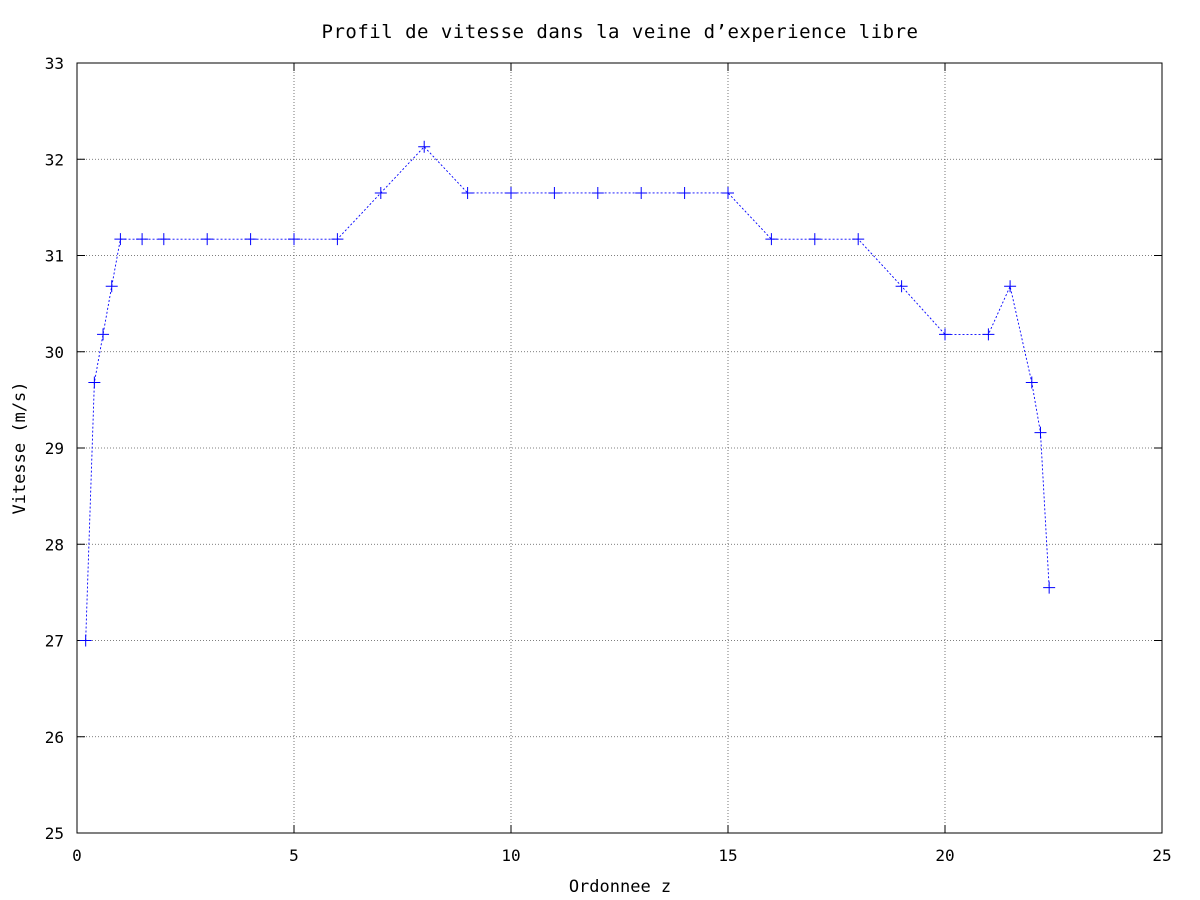 The width and height of the screenshot is (1200, 900). What do you see at coordinates (54, 256) in the screenshot?
I see `y-tick-label: 31` at bounding box center [54, 256].